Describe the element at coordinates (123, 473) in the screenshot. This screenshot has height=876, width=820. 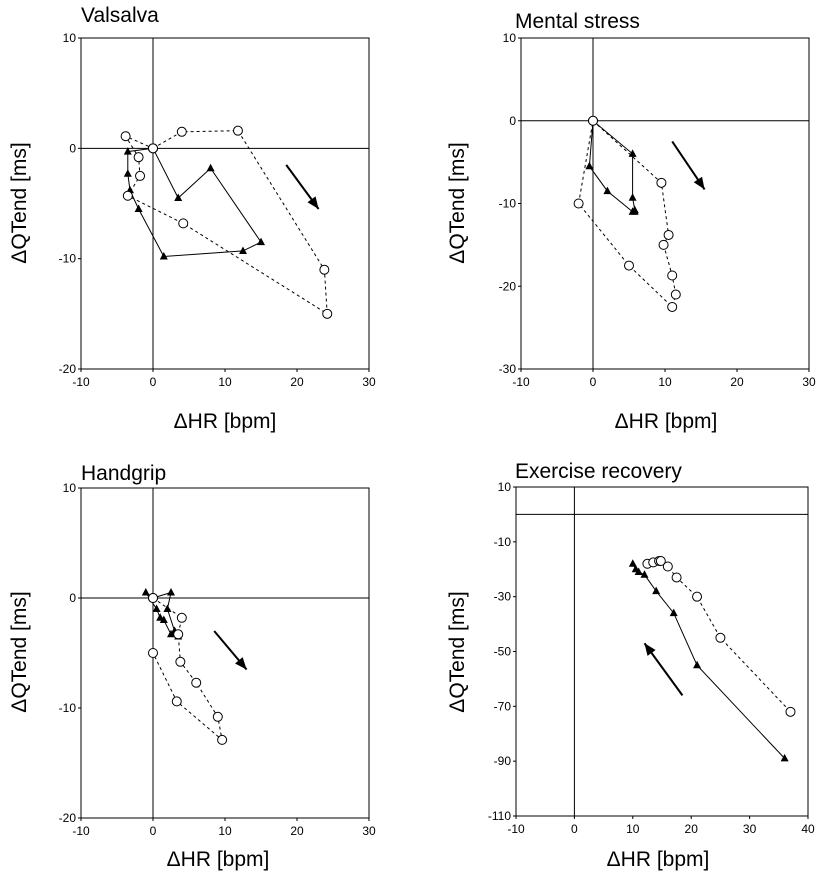
I see `panel-title: Handgrip` at that location.